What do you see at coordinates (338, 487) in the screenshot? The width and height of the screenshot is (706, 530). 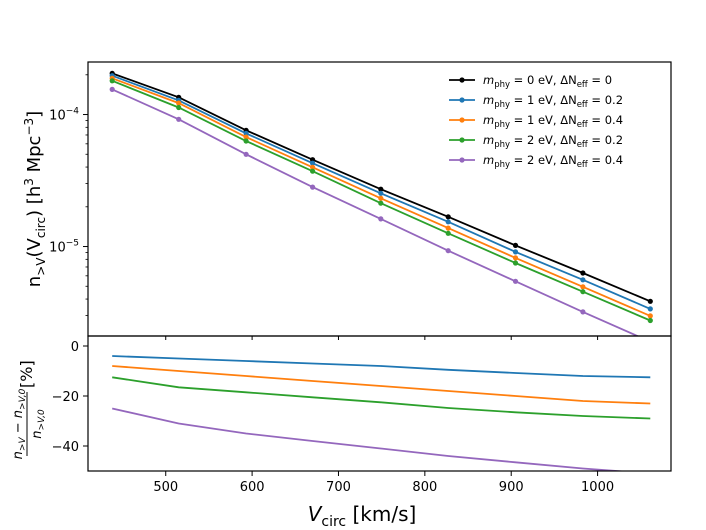 I see `x-tick-label-2: 700` at bounding box center [338, 487].